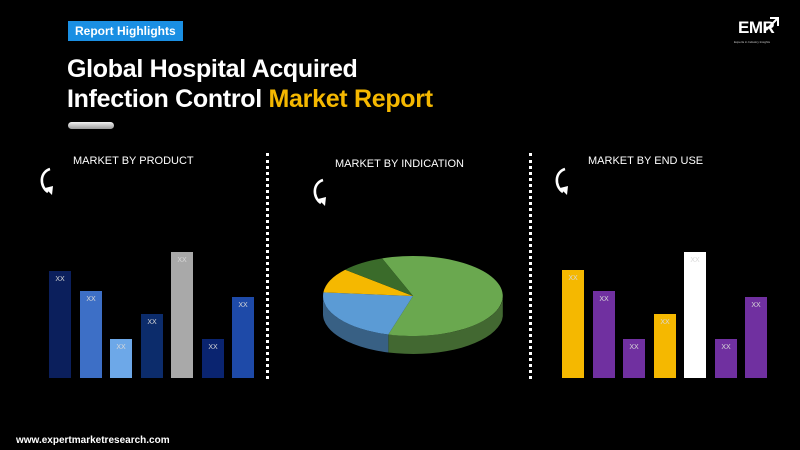  Describe the element at coordinates (212, 69) in the screenshot. I see `title-line-1: Global Hospital Acquired` at that location.